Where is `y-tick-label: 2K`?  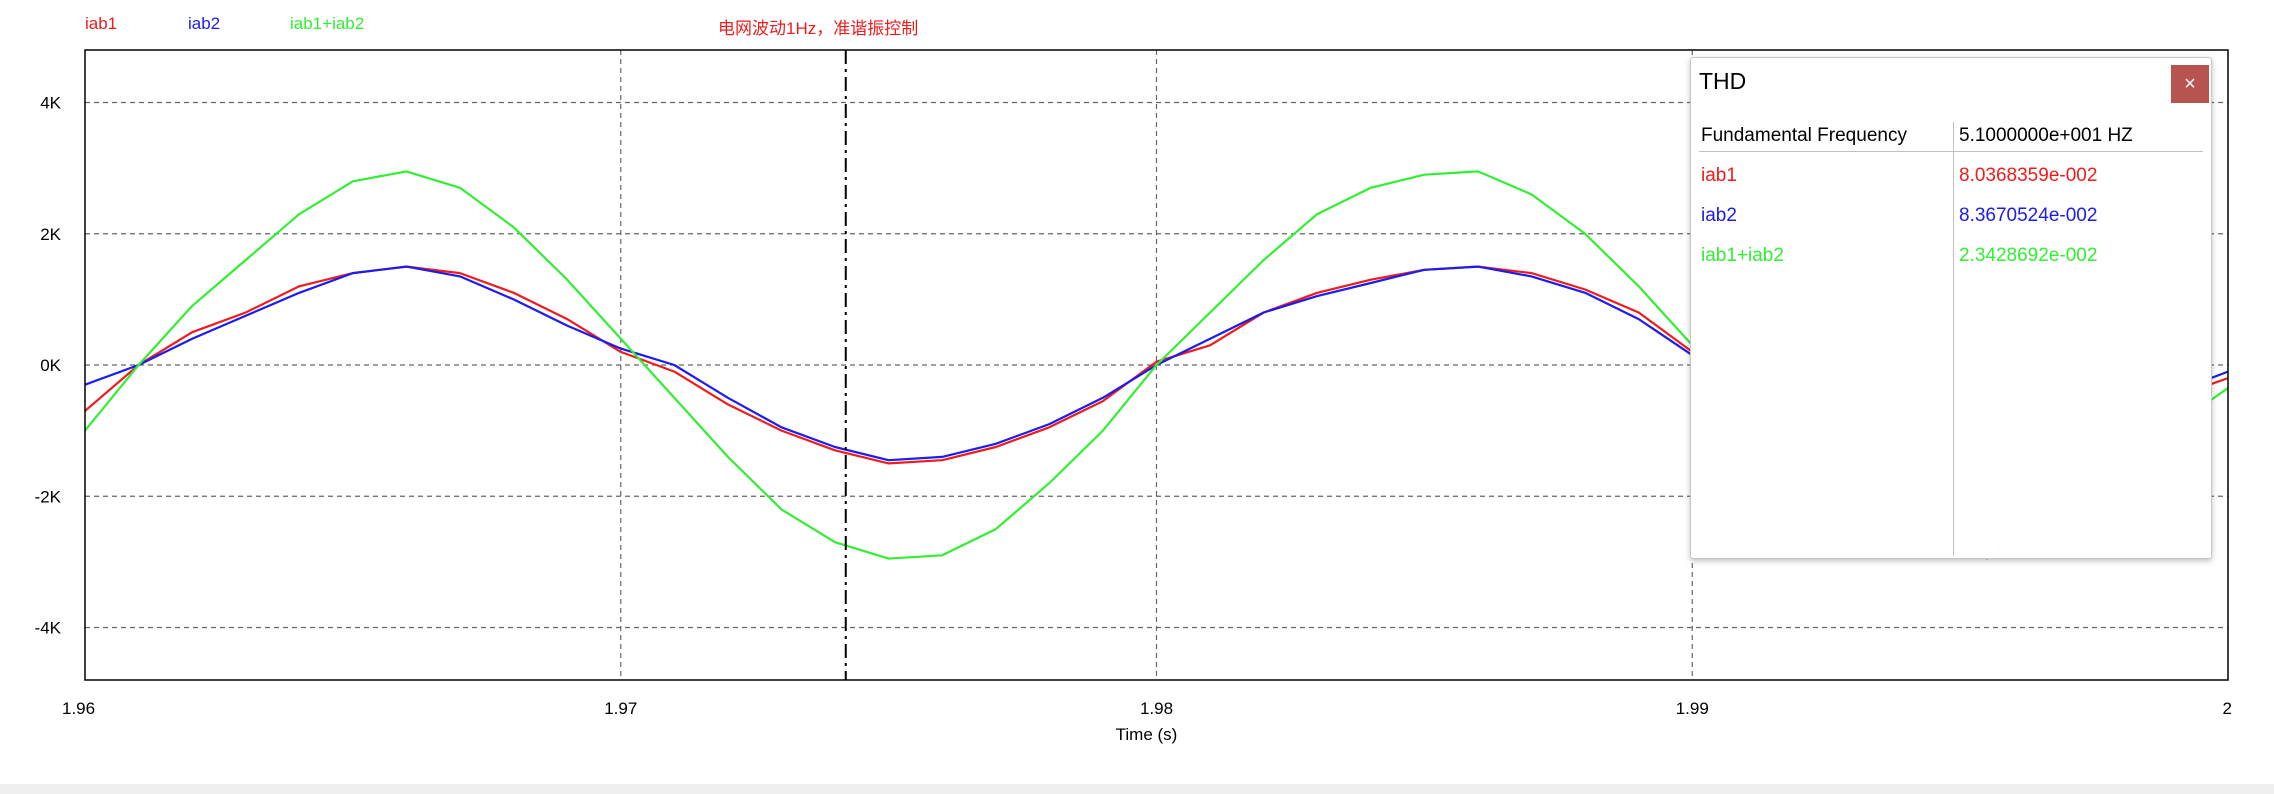 y-tick-label: 2K is located at coordinates (50, 234).